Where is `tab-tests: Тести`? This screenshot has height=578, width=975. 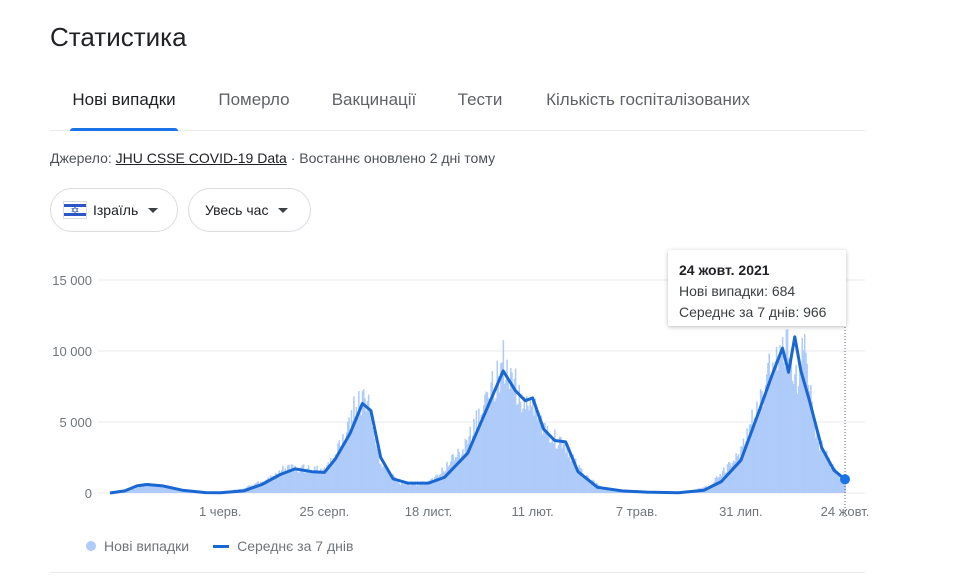
tab-tests: Тести is located at coordinates (480, 99).